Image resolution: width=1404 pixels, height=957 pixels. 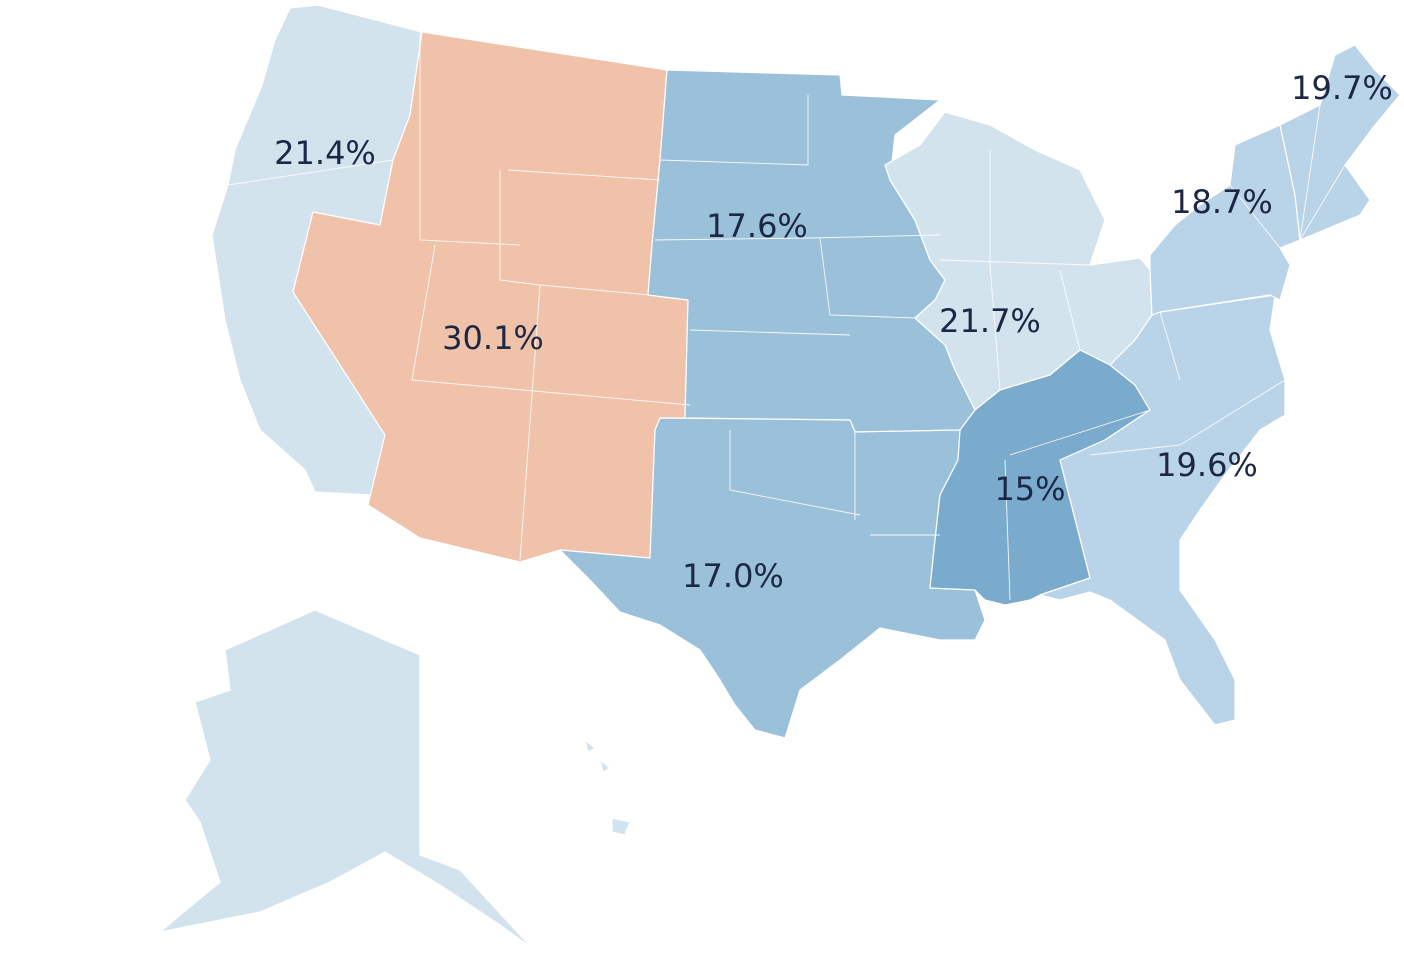 What do you see at coordinates (990, 321) in the screenshot?
I see `region-label: 21.7%` at bounding box center [990, 321].